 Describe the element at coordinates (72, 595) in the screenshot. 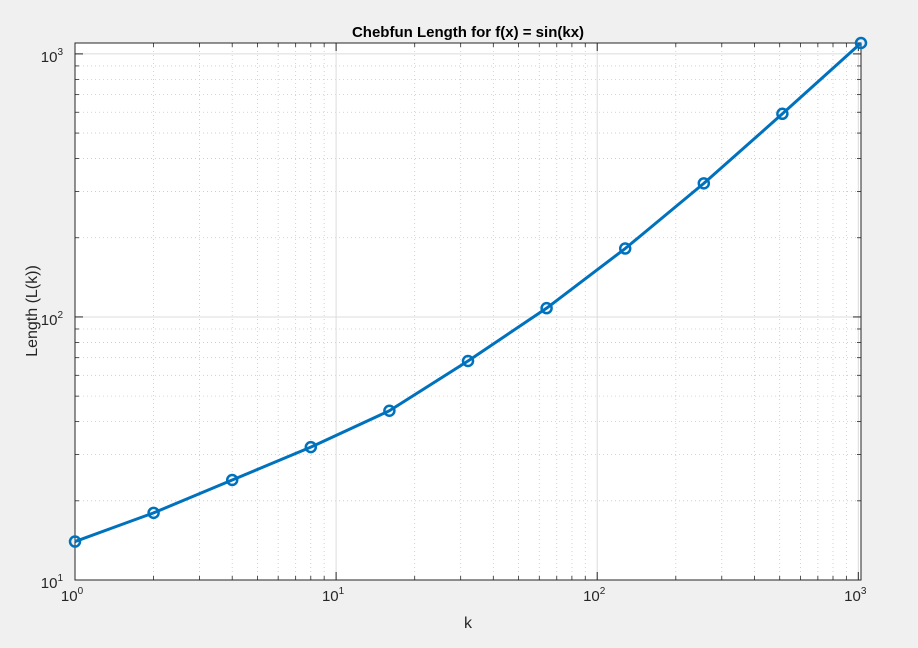

I see `x-tick-label: 10⁰` at that location.